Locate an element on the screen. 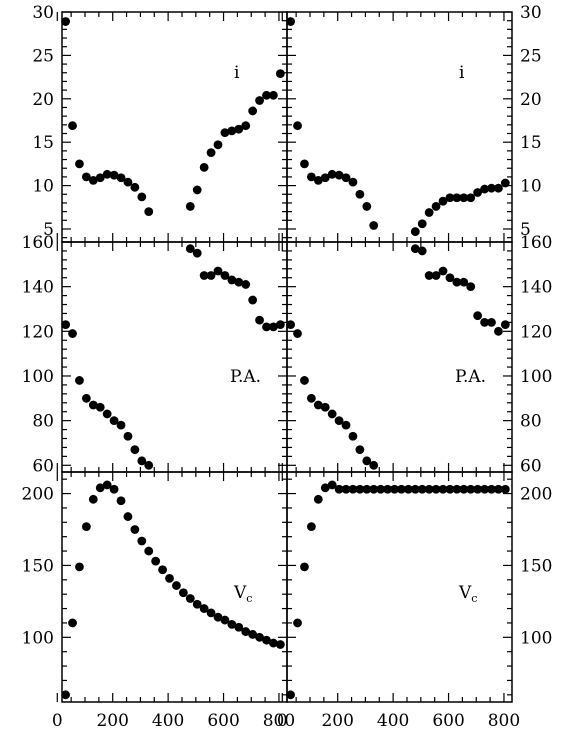 The image size is (575, 738). panel-label: Vc is located at coordinates (467, 594).